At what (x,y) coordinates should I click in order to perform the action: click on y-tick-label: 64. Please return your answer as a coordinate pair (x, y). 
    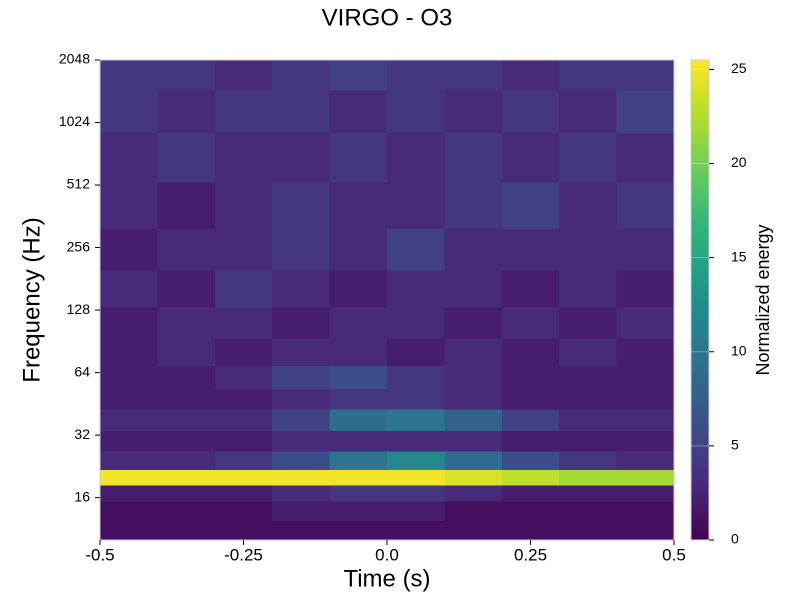
    Looking at the image, I should click on (82, 371).